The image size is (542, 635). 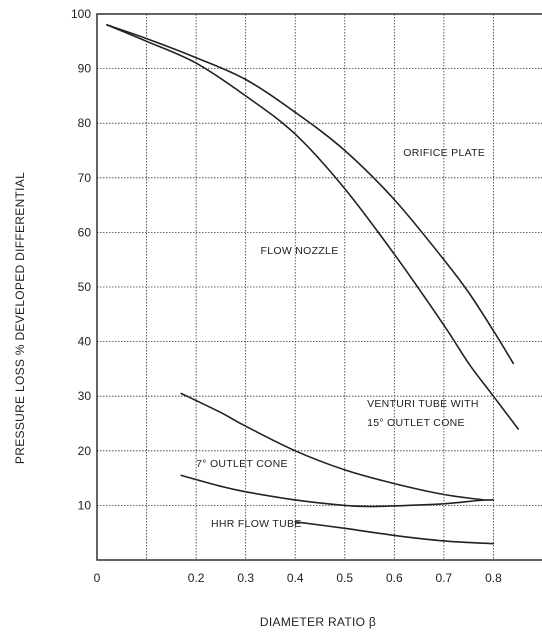 I want to click on curve-label: 7° OUTLET CONE, so click(x=242, y=464).